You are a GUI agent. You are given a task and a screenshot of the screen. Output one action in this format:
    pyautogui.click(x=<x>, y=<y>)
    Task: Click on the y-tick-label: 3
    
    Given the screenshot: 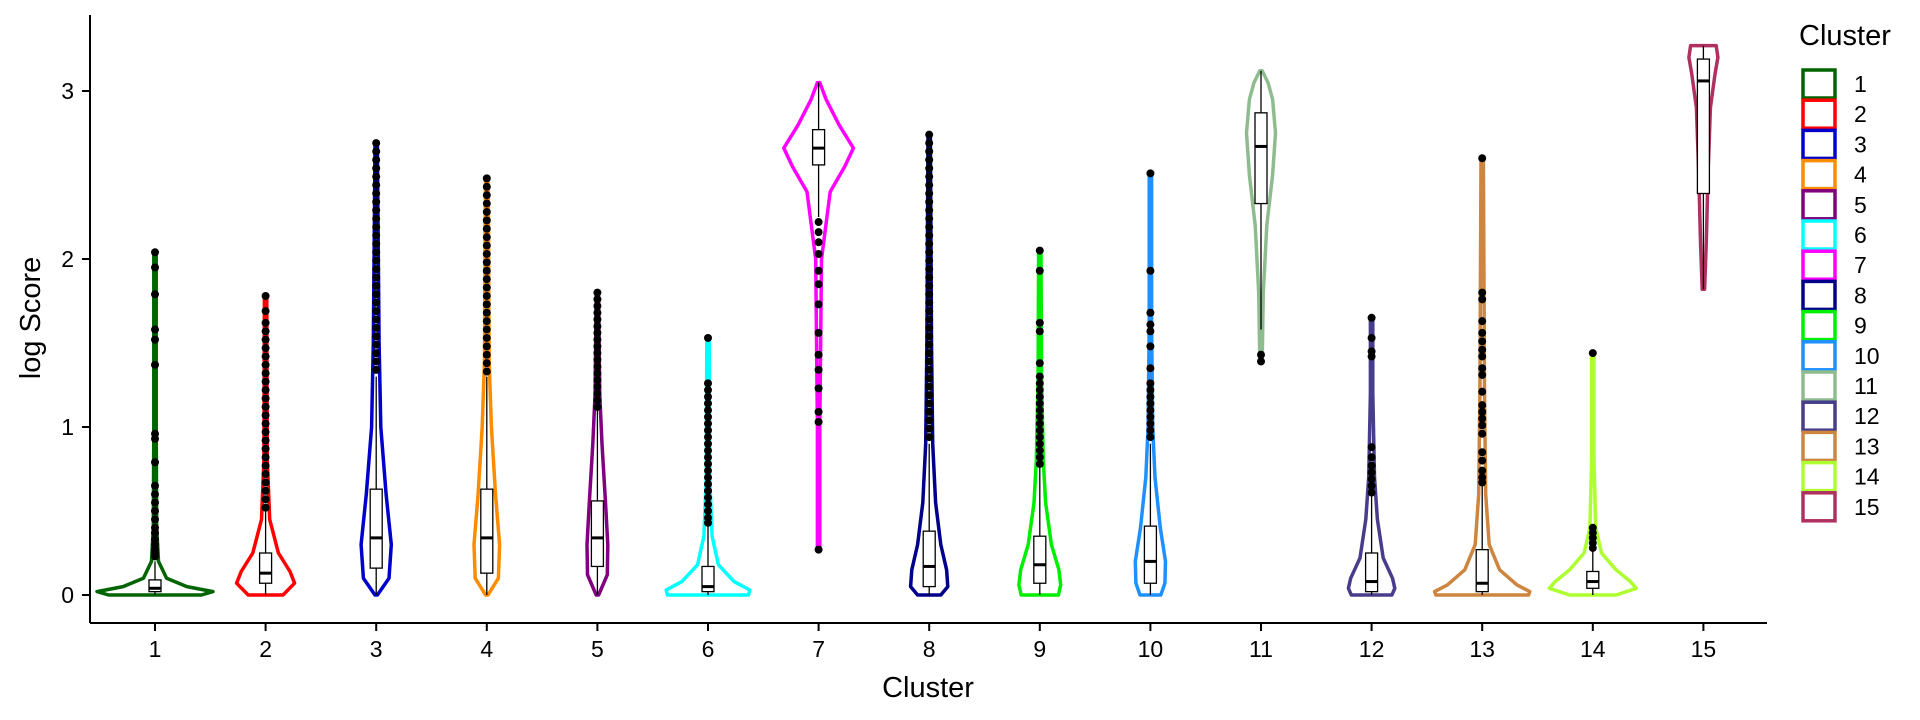 What is the action you would take?
    pyautogui.click(x=67, y=91)
    